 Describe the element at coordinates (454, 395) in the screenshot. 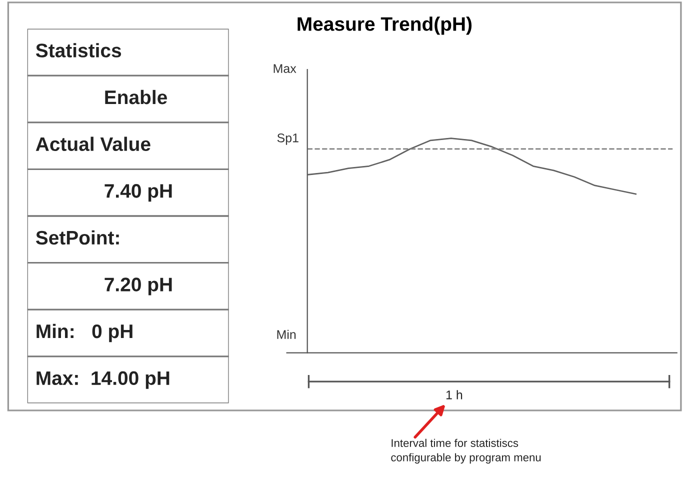

I see `text: 1 h` at that location.